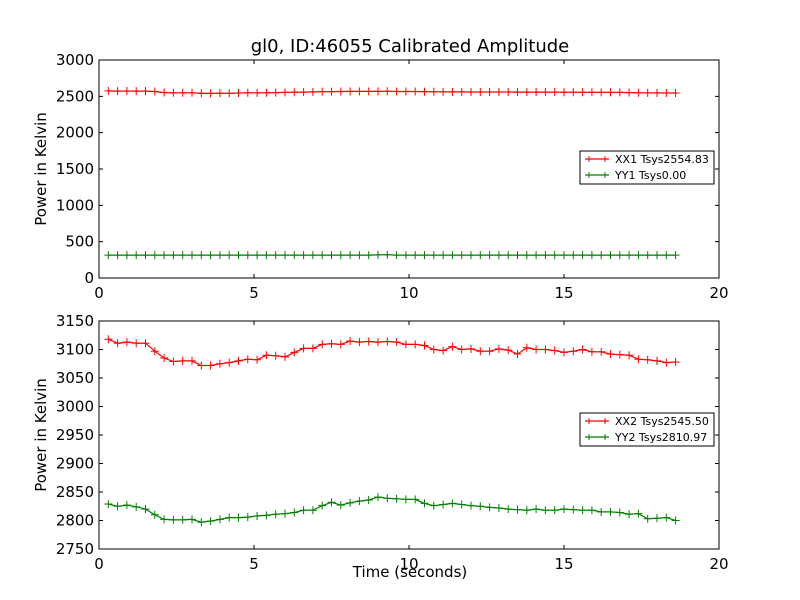 This screenshot has width=800, height=600. Describe the element at coordinates (650, 175) in the screenshot. I see `legend-label: YY1 Tsys0.00` at that location.